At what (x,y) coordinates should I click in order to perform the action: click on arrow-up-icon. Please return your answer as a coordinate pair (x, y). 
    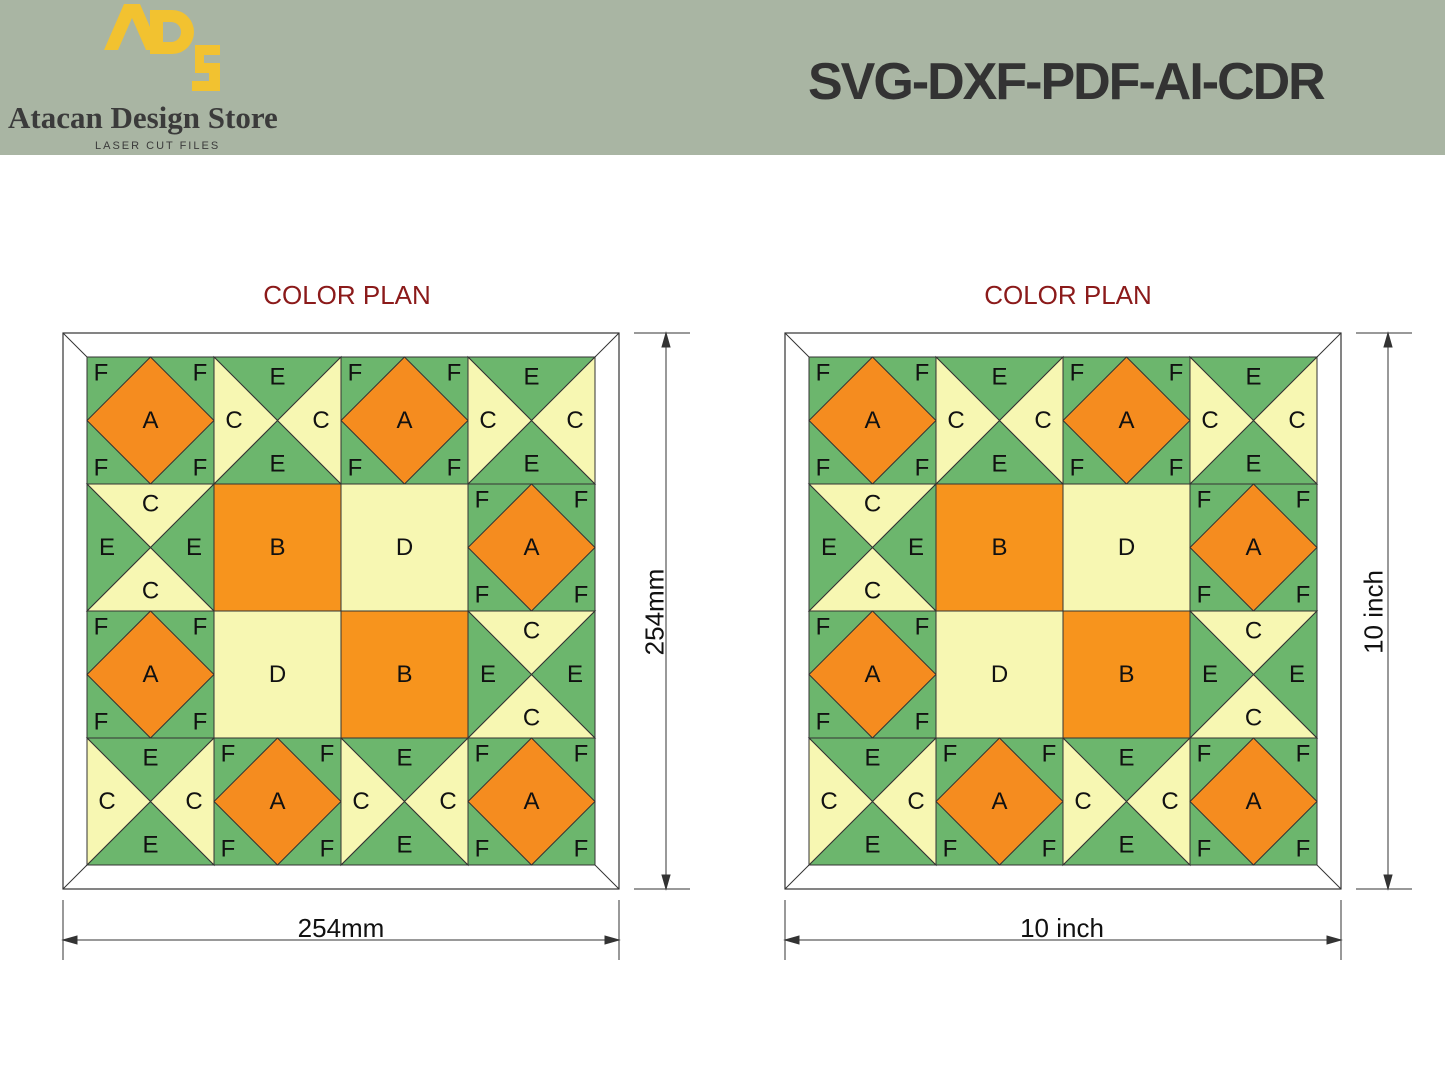
    Looking at the image, I should click on (1388, 339).